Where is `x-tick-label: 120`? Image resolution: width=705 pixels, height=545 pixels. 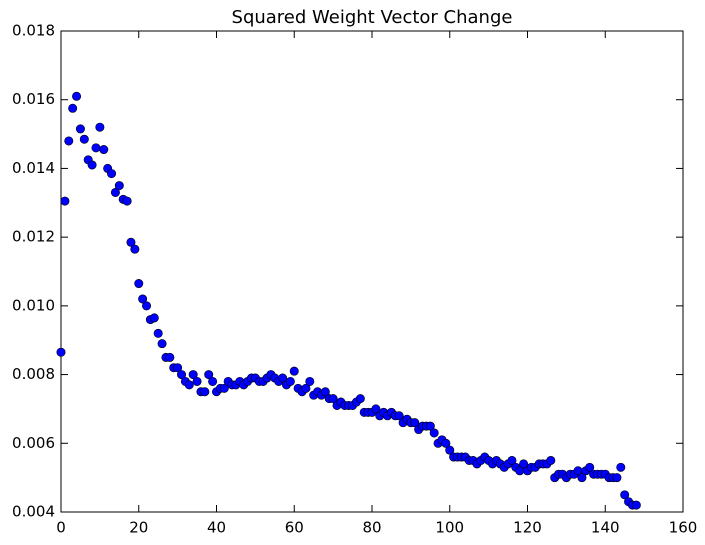
x-tick-label: 120 is located at coordinates (527, 528).